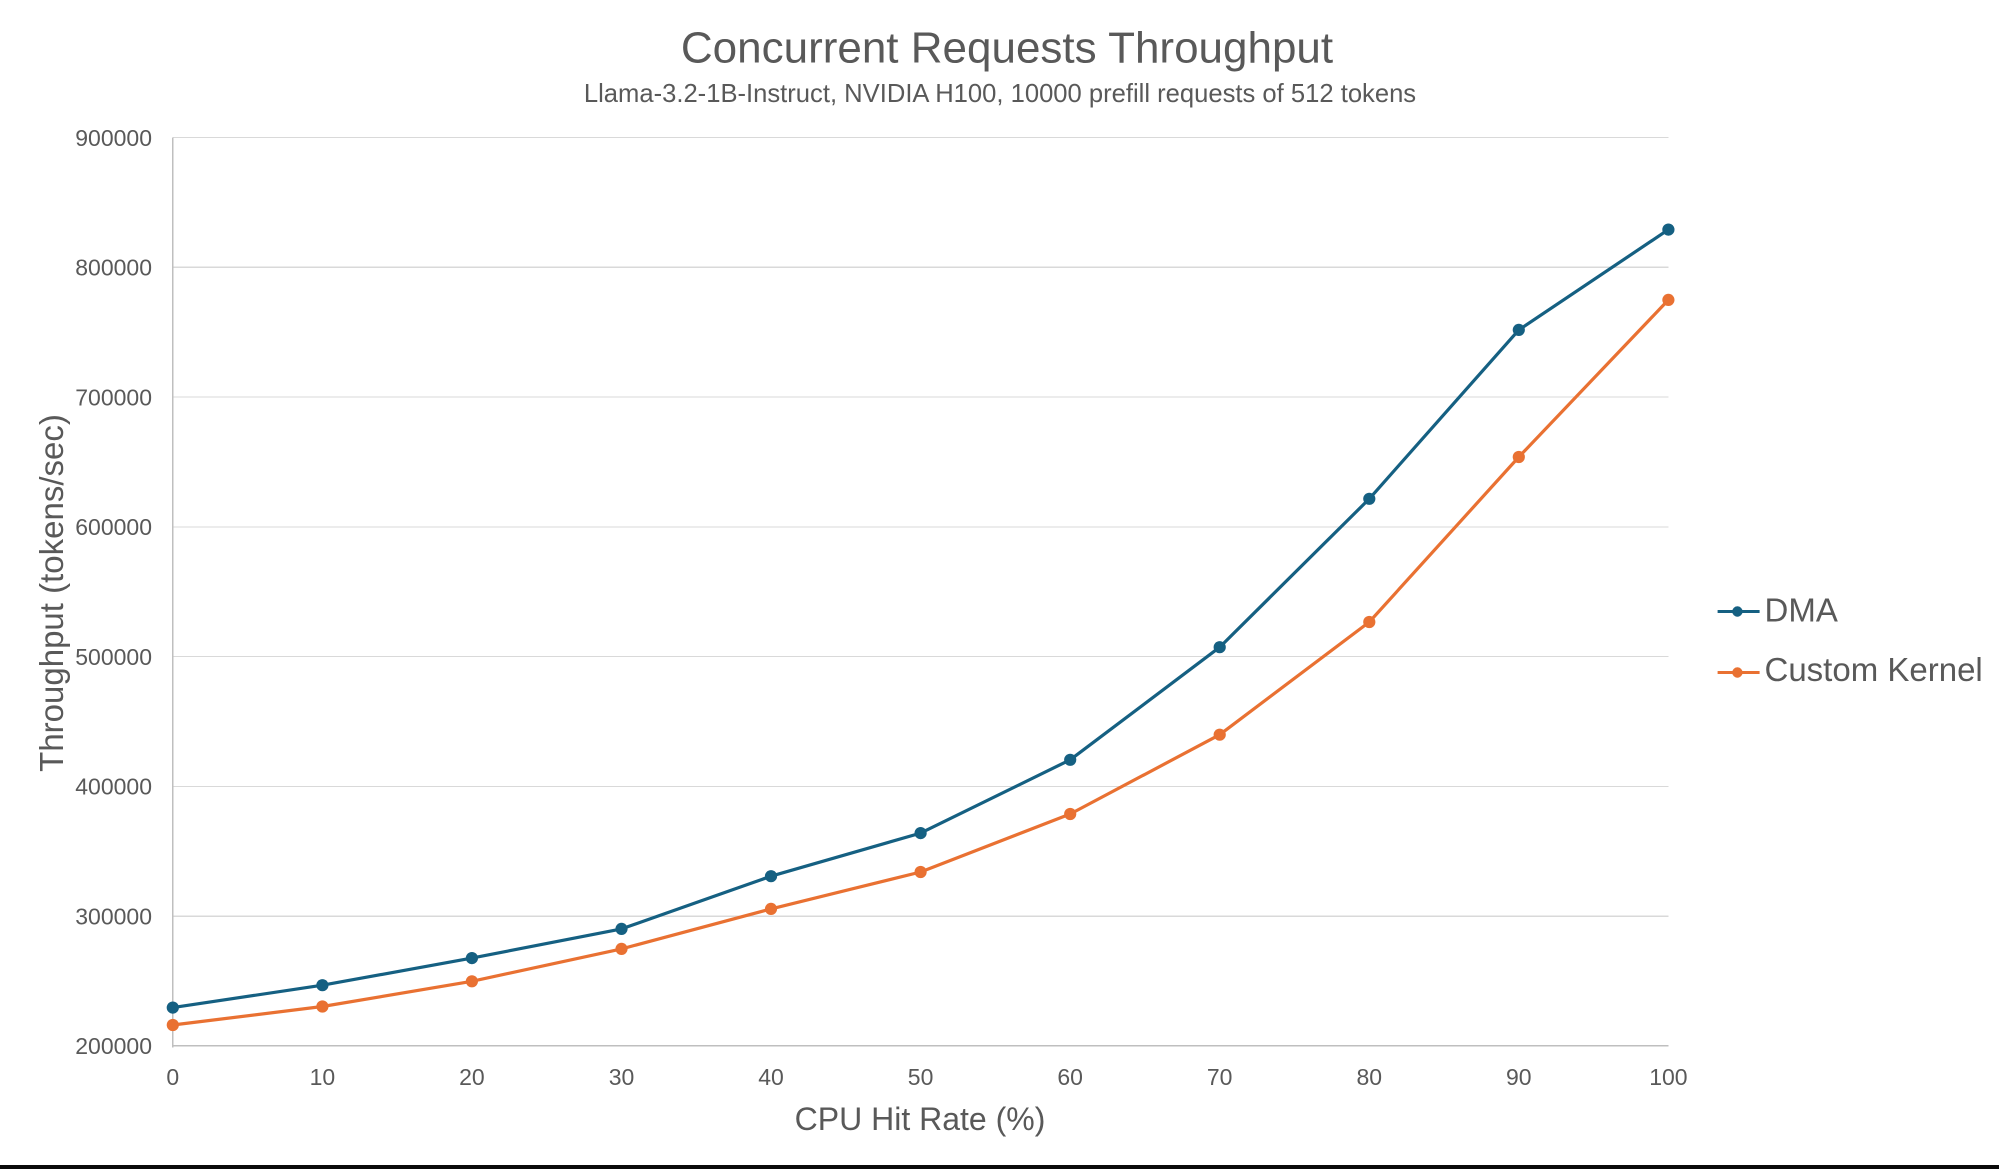  What do you see at coordinates (113, 657) in the screenshot?
I see `svg-text: 500000` at bounding box center [113, 657].